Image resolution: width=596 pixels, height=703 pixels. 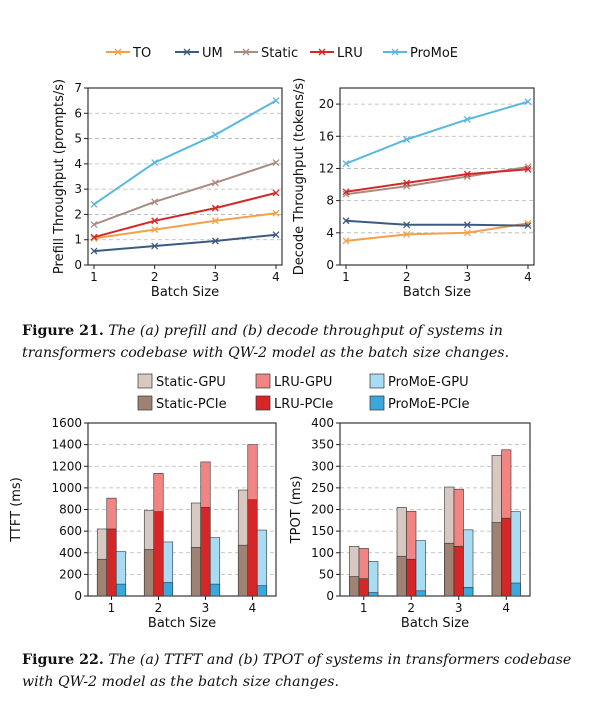 I want to click on y-tick-label: 8, so click(x=330, y=201).